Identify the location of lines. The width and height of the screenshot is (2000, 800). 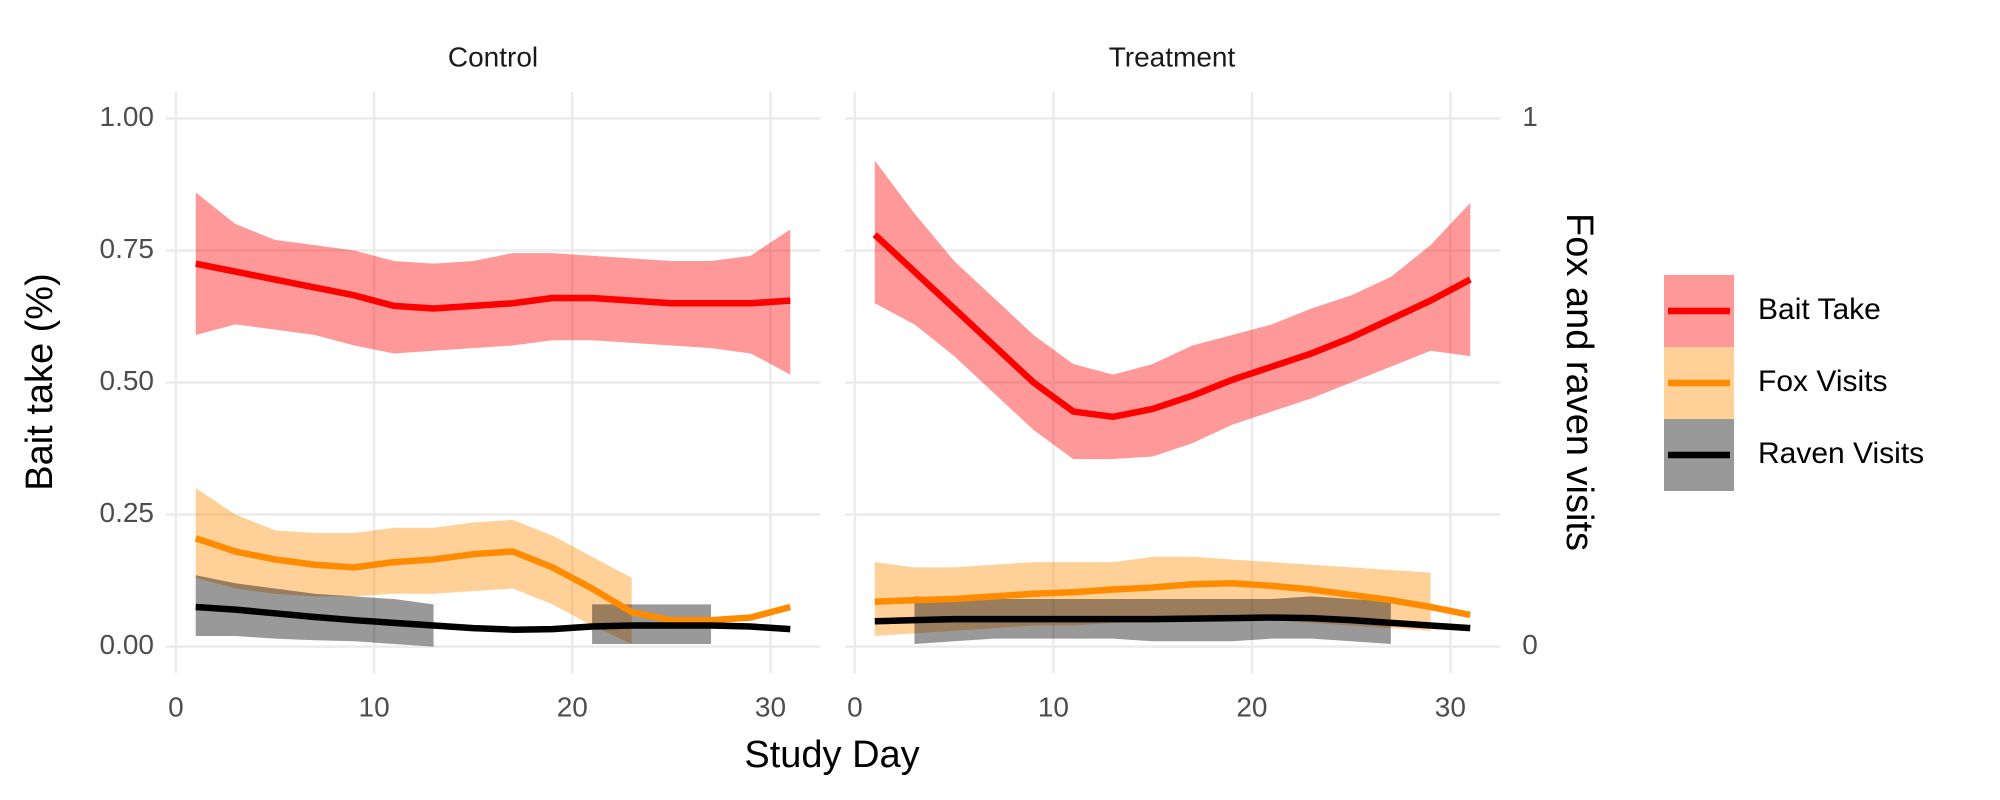
(493, 446).